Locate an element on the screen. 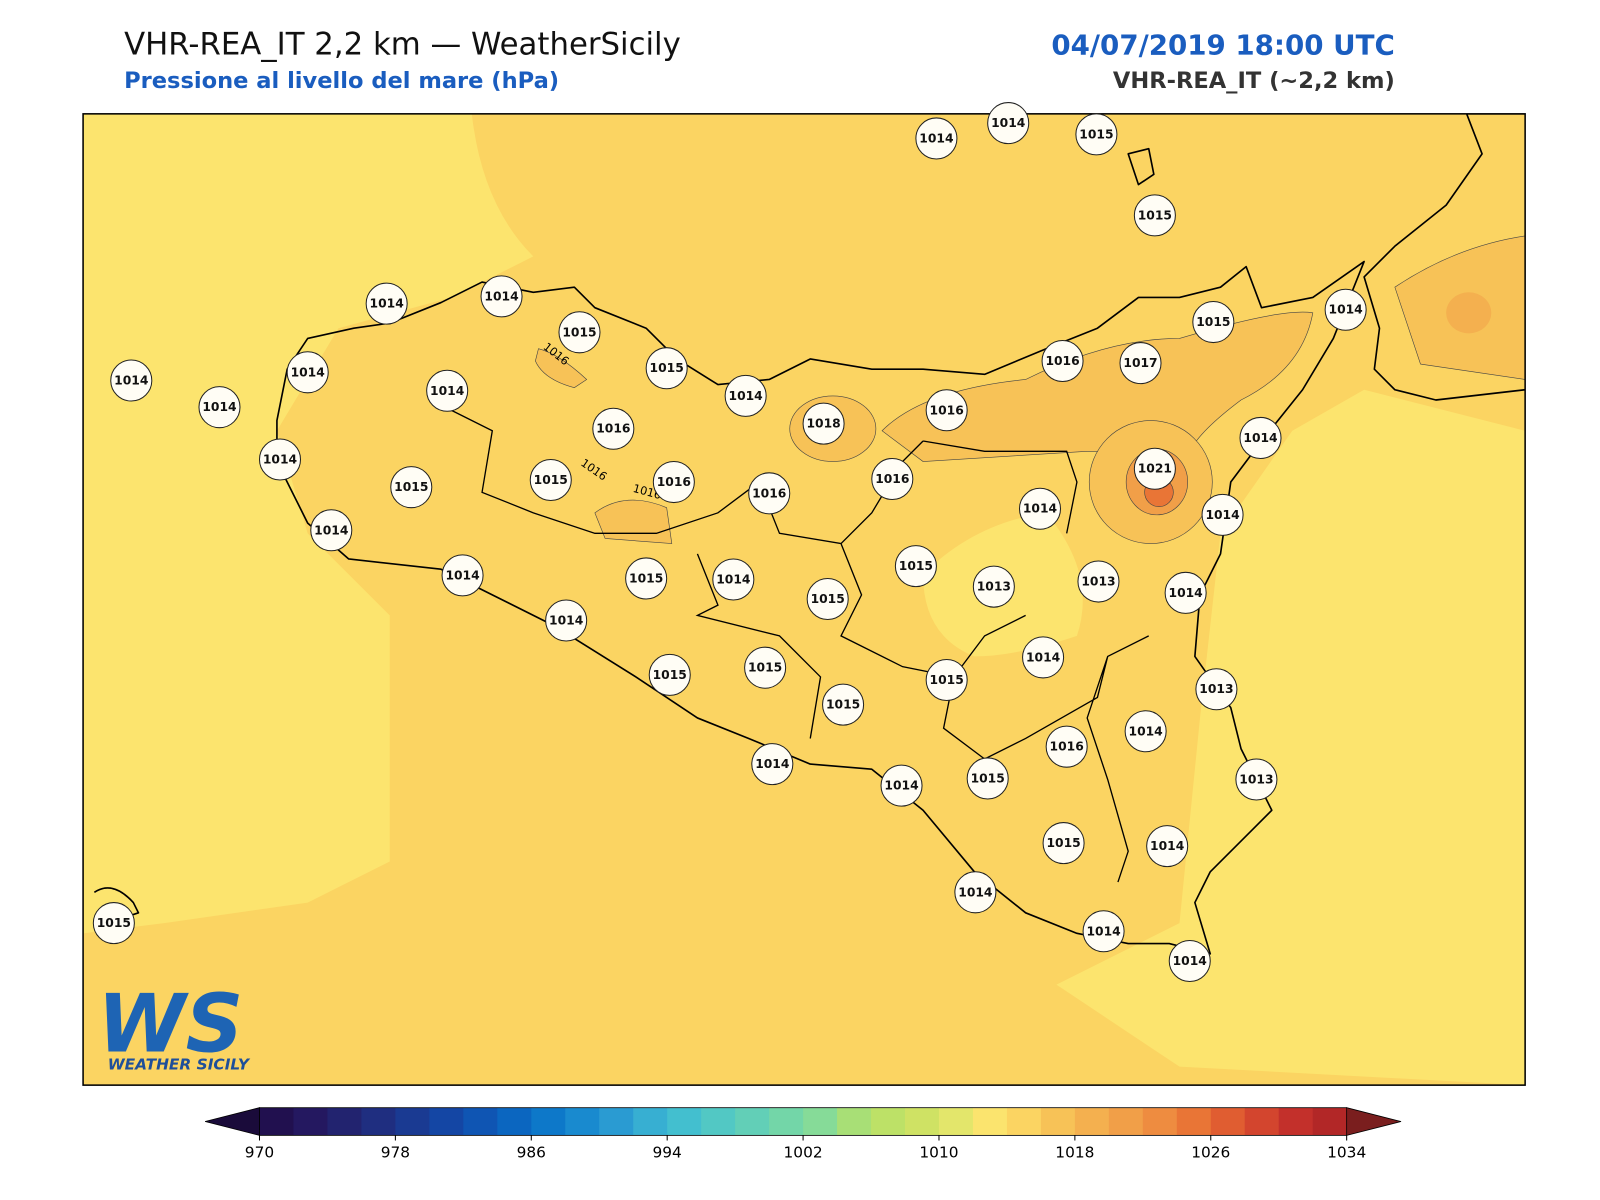  colorbar-tick-label: 1034 is located at coordinates (1346, 1152).